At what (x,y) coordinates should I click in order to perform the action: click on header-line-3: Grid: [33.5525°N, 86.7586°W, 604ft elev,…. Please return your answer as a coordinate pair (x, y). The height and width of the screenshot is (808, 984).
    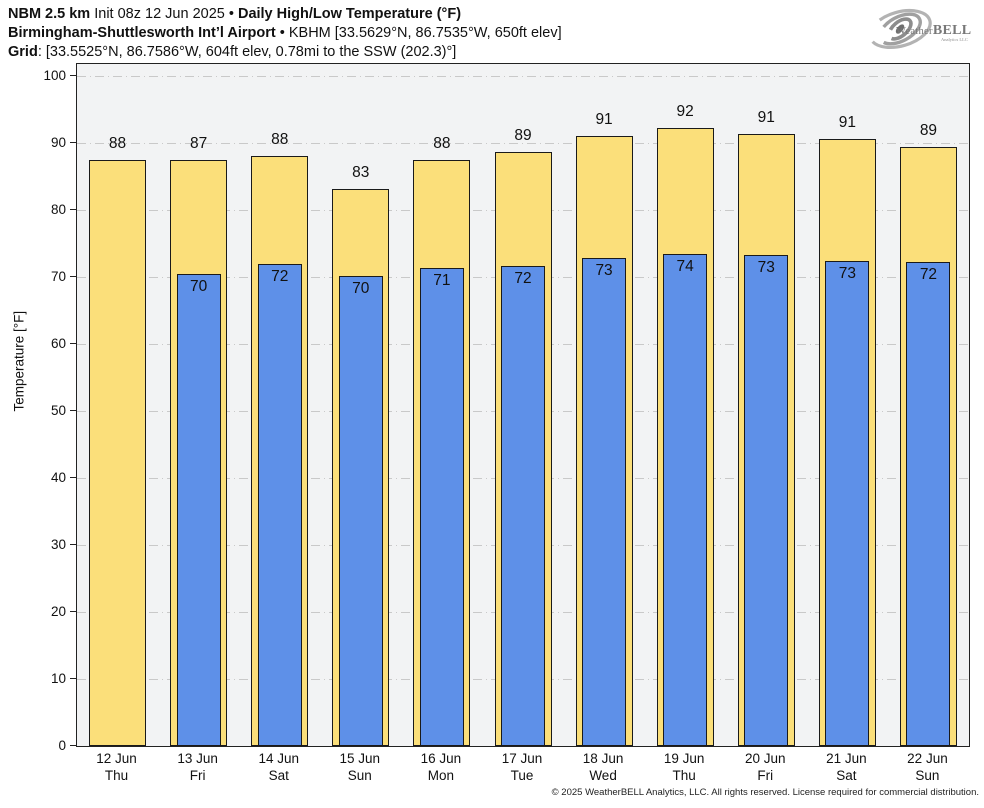
    Looking at the image, I should click on (285, 52).